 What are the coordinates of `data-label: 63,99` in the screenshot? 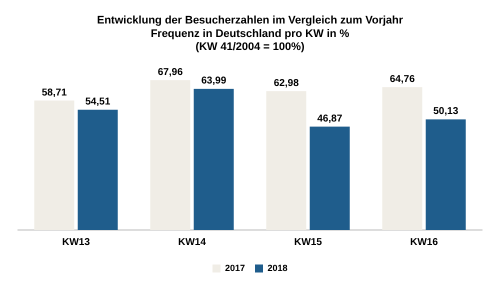 It's located at (214, 81).